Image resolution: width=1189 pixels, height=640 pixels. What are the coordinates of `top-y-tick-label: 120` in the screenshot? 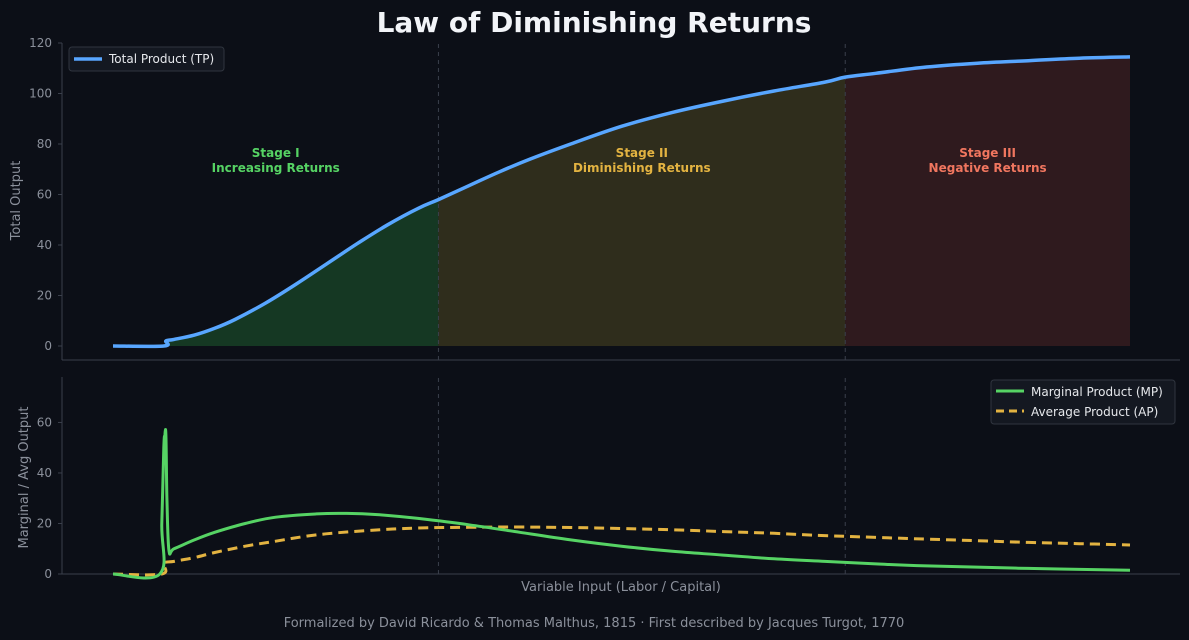 It's located at (40, 43).